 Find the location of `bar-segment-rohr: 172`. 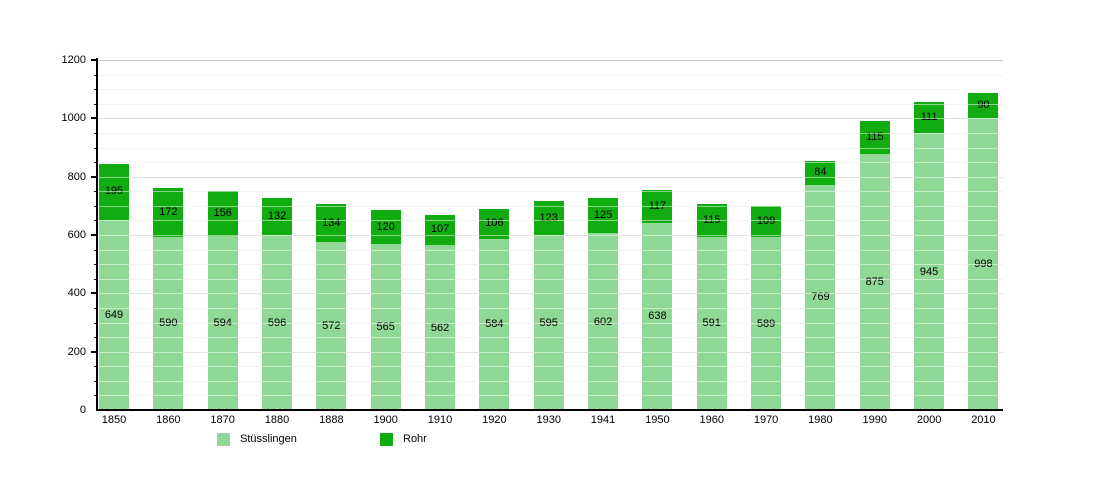

bar-segment-rohr: 172 is located at coordinates (168, 212).